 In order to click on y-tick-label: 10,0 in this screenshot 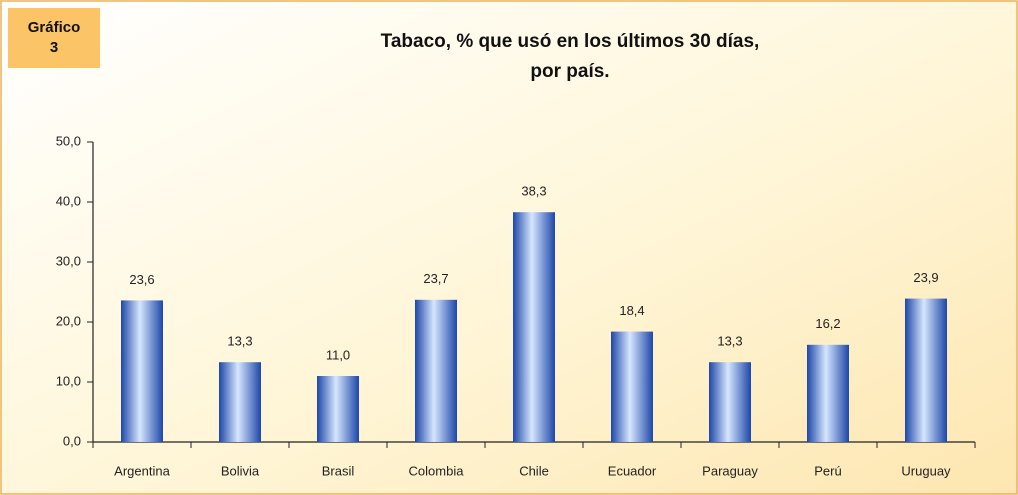, I will do `click(68, 380)`.